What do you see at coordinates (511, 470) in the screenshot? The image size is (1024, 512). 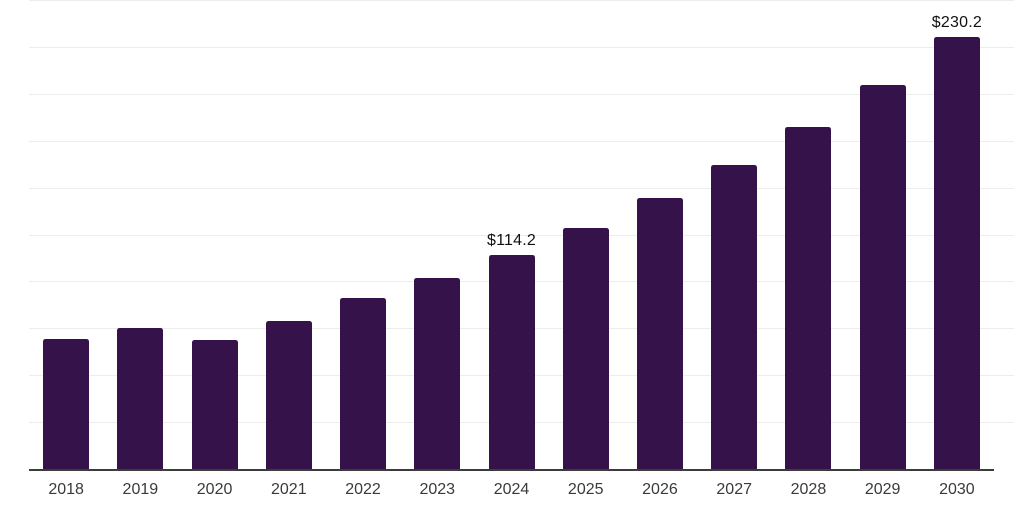 I see `x-axis-line` at bounding box center [511, 470].